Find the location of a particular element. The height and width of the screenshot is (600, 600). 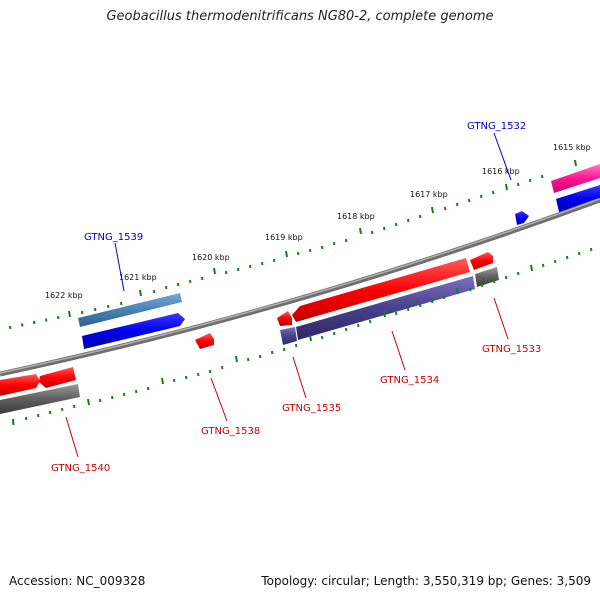

gene-feature-pink is located at coordinates (575, 178).